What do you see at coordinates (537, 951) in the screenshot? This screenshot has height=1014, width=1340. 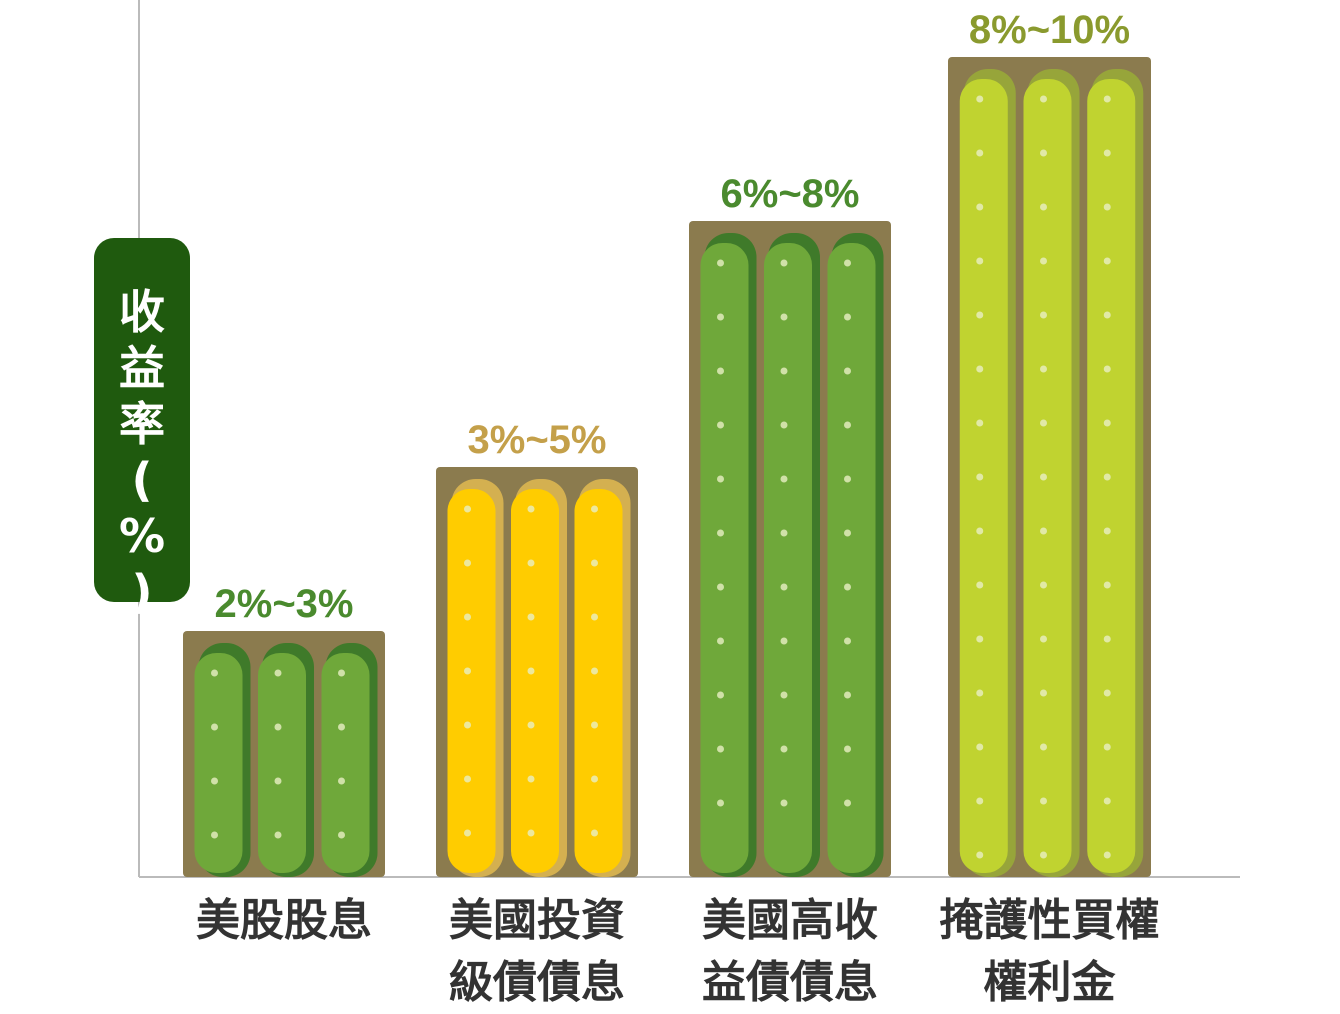 I see `x-tick-label-2: 美國投資 級債債息` at bounding box center [537, 951].